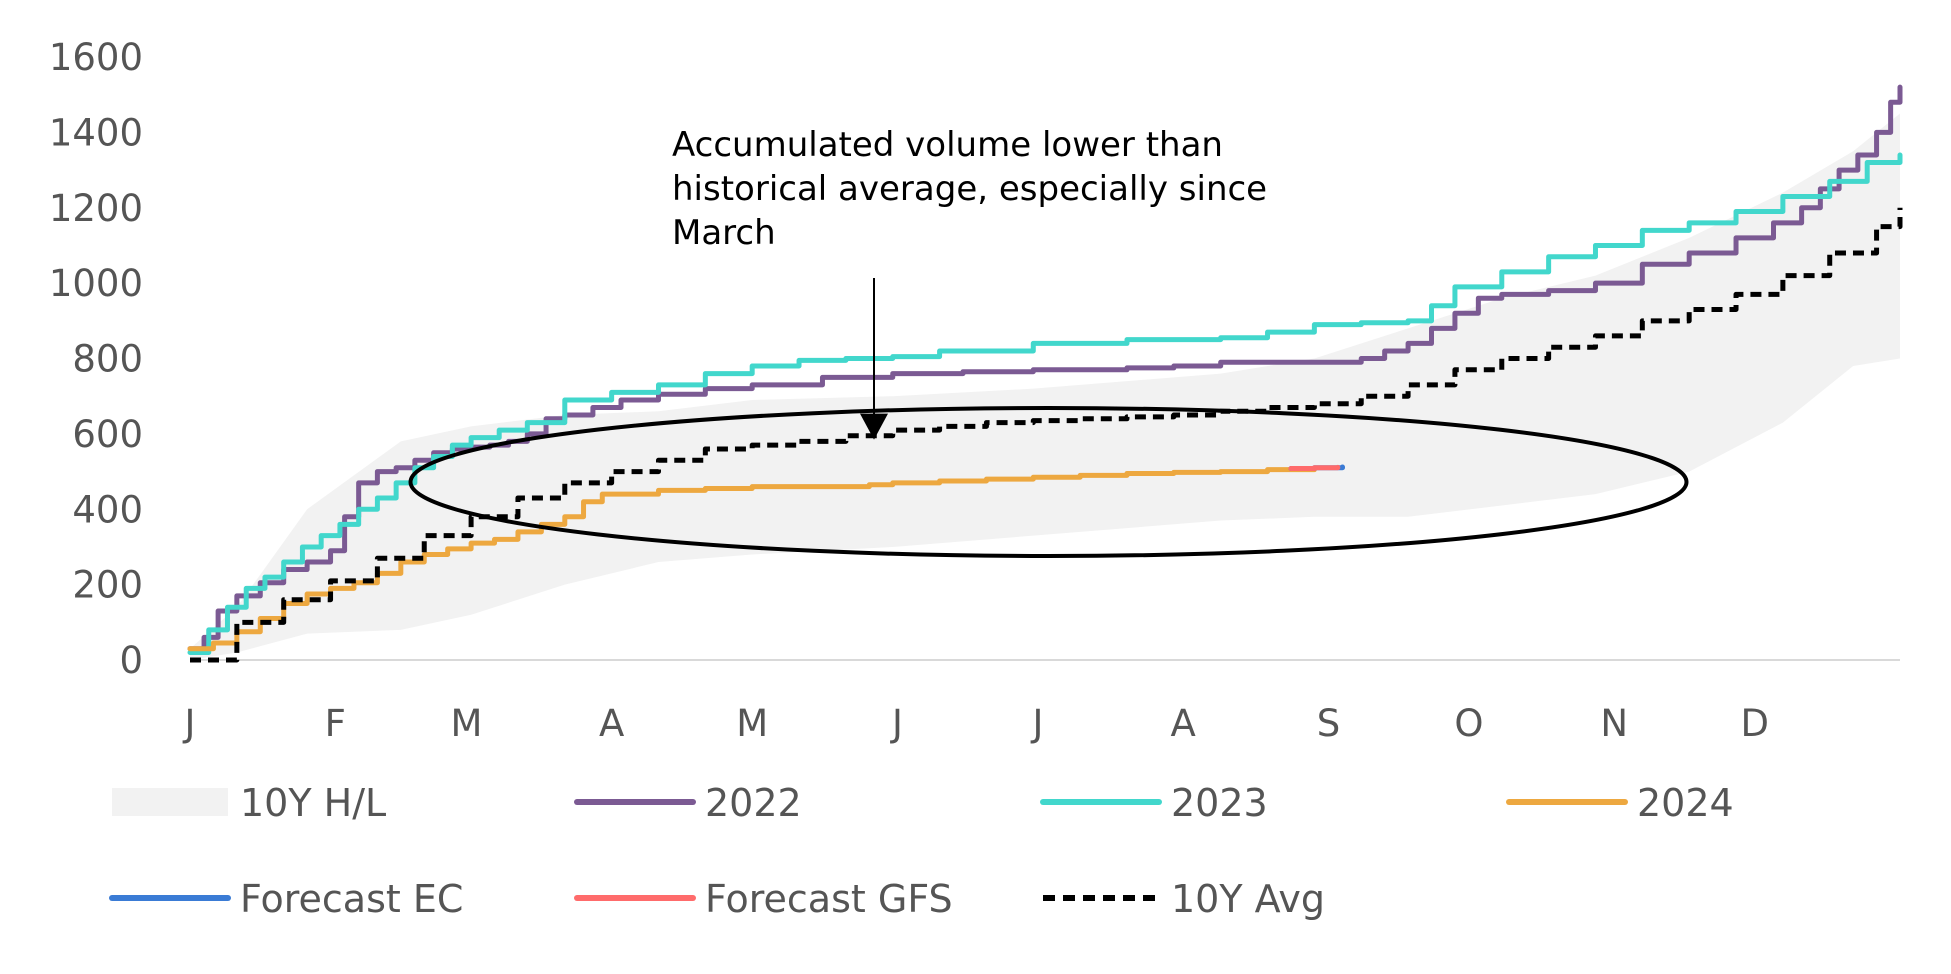 This screenshot has width=1951, height=974. I want to click on legend-item: 2023, so click(1154, 803).